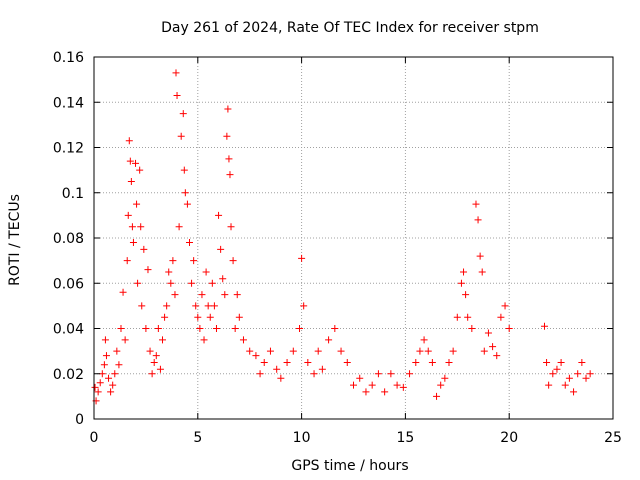  I want to click on y-axis-label: ROTI / TECUs, so click(15, 240).